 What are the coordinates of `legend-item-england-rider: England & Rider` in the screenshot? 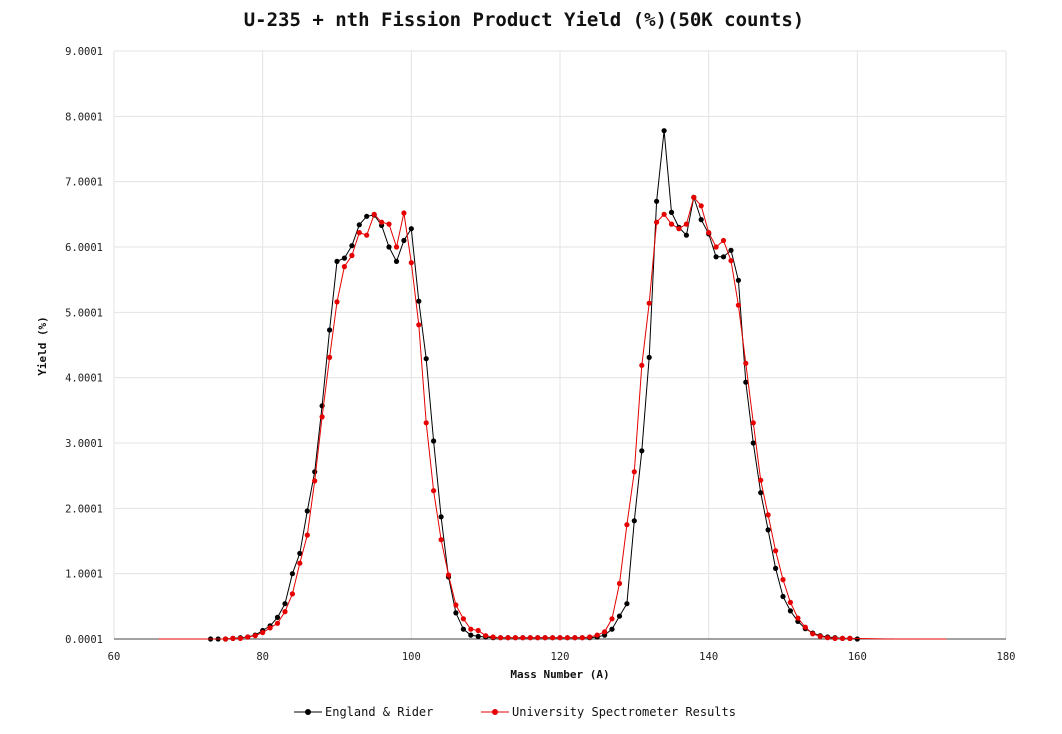 It's located at (363, 712).